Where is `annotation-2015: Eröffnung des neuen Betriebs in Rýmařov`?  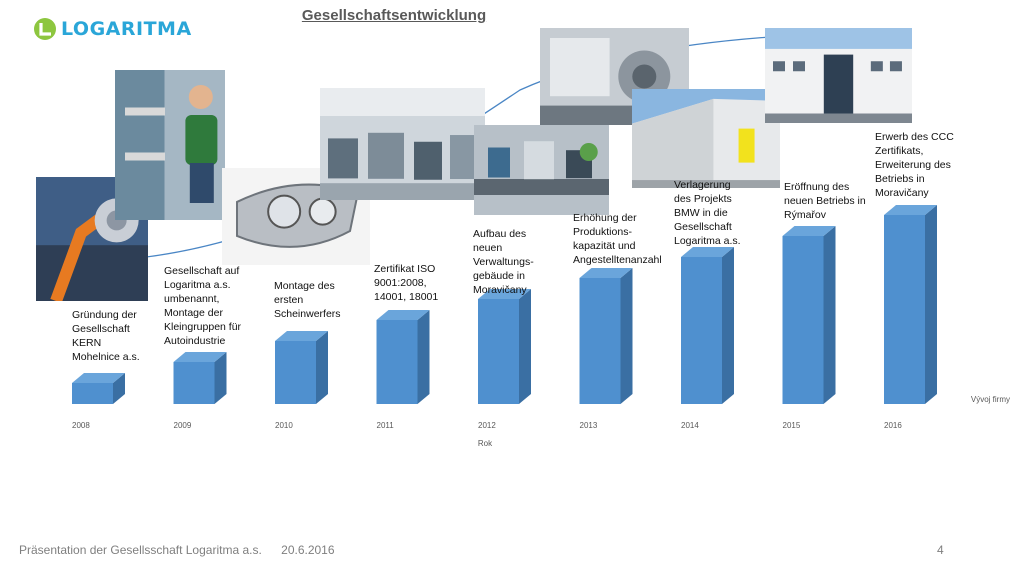
annotation-2015: Eröffnung des neuen Betriebs in Rýmařov is located at coordinates (825, 201).